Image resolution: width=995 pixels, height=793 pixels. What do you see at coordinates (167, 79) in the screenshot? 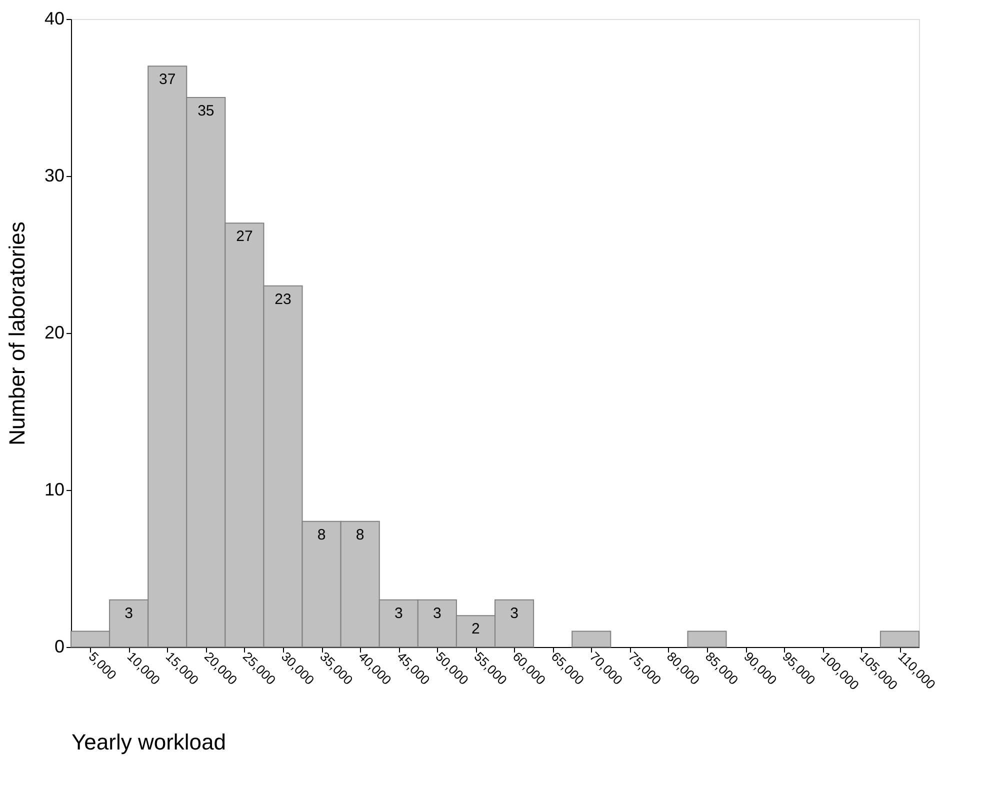
I see `data-label: 37` at bounding box center [167, 79].